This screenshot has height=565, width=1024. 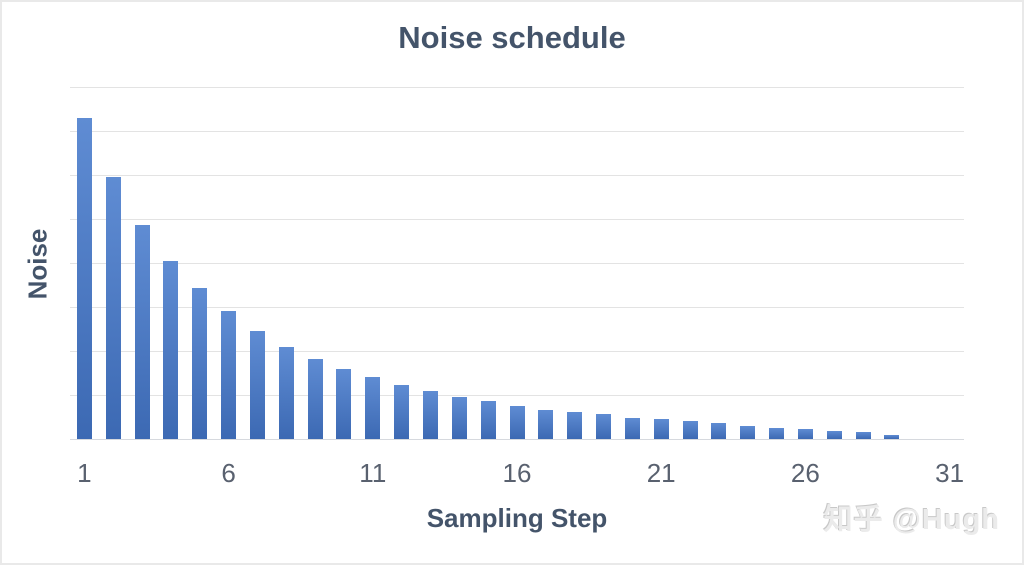 I want to click on x-tick-label-16: 16, so click(x=517, y=473).